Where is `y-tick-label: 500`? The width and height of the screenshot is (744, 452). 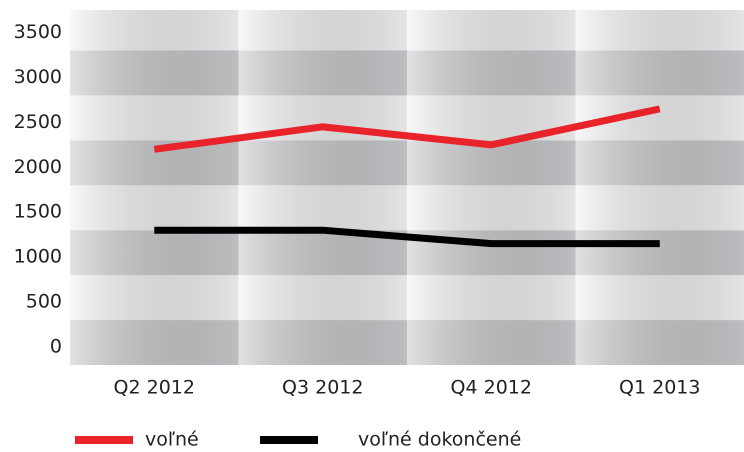 y-tick-label: 500 is located at coordinates (44, 302).